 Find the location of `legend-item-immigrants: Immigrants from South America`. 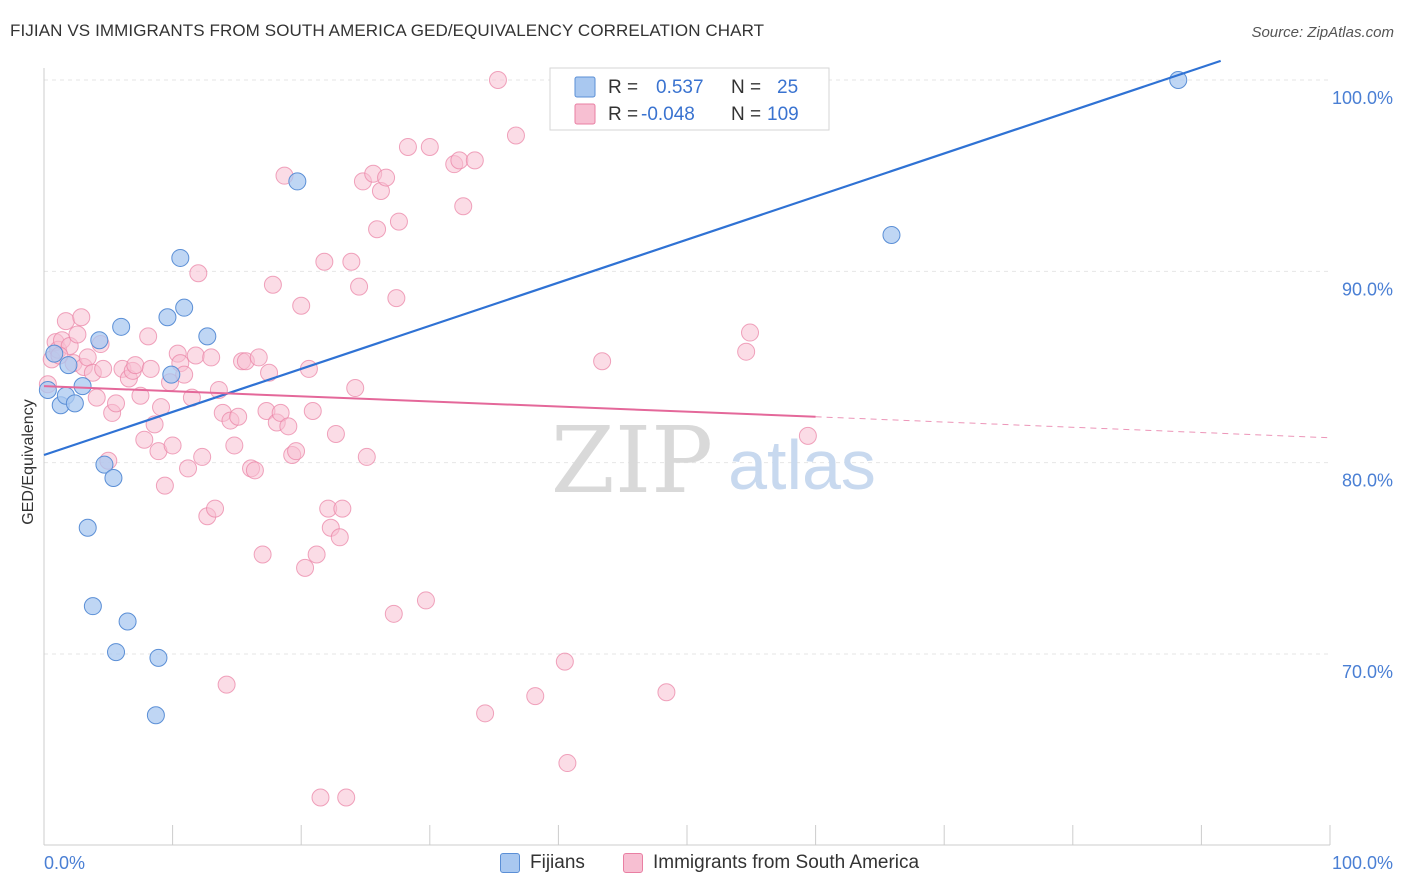

legend-item-immigrants: Immigrants from South America is located at coordinates (771, 863).